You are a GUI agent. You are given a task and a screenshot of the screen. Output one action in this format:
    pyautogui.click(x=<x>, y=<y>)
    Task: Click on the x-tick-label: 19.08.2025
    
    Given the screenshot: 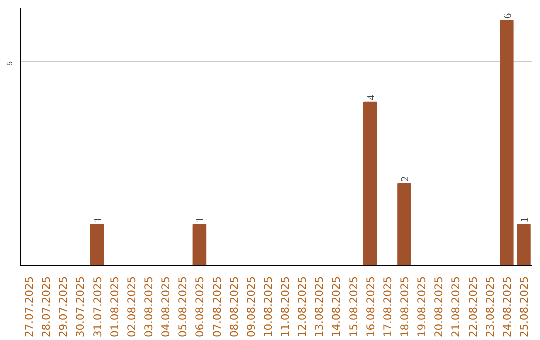 What is the action you would take?
    pyautogui.click(x=422, y=307)
    